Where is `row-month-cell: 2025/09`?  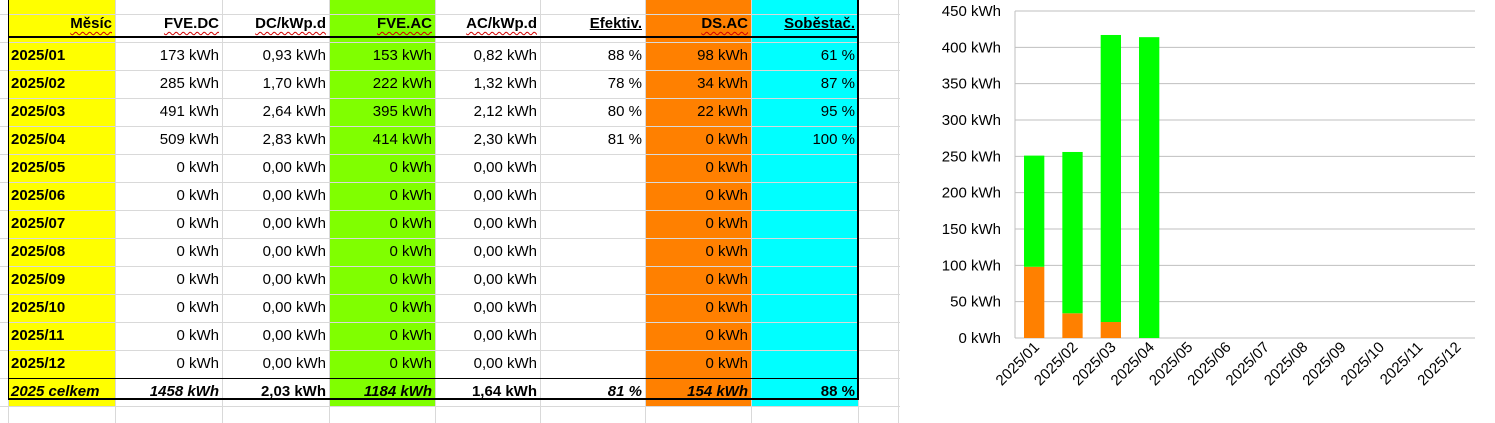
row-month-cell: 2025/09 is located at coordinates (38, 279).